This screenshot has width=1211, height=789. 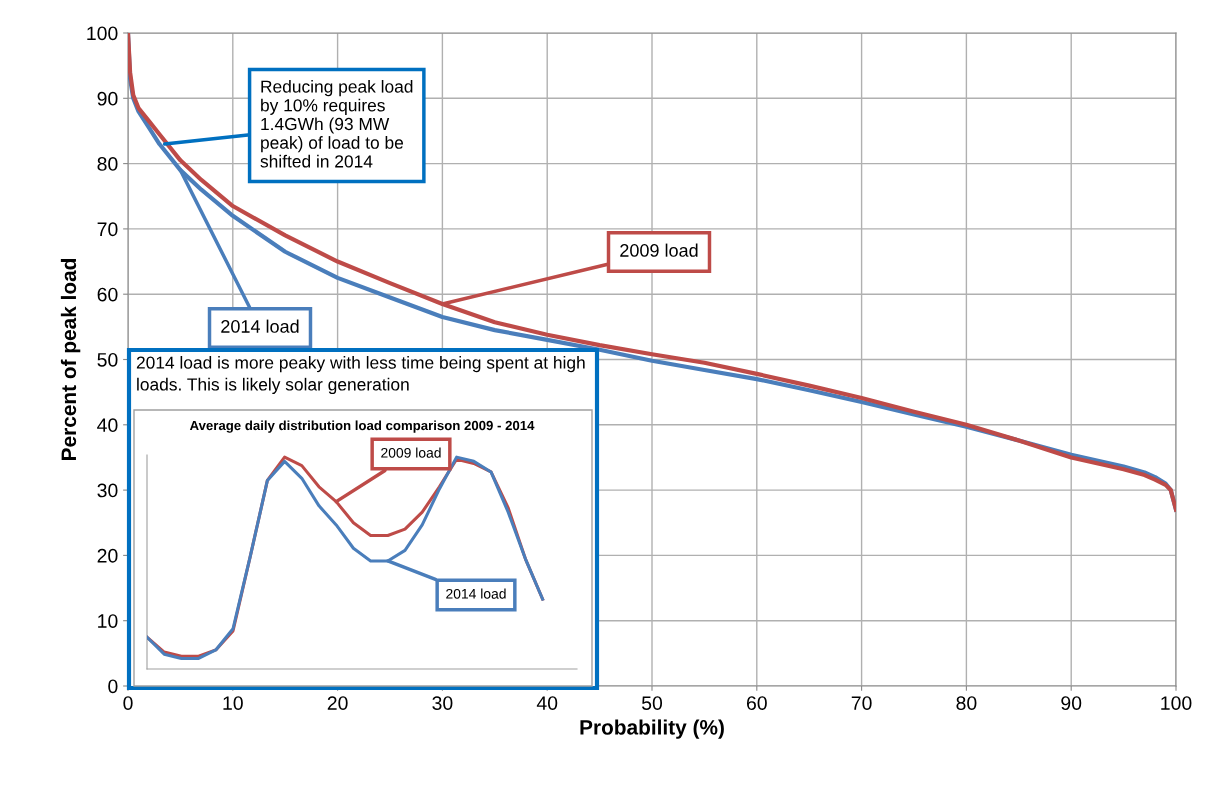 I want to click on annotation: 2014 load is more peaky with less time being spent at high loads. This is likely solar generation, so click(x=360, y=375).